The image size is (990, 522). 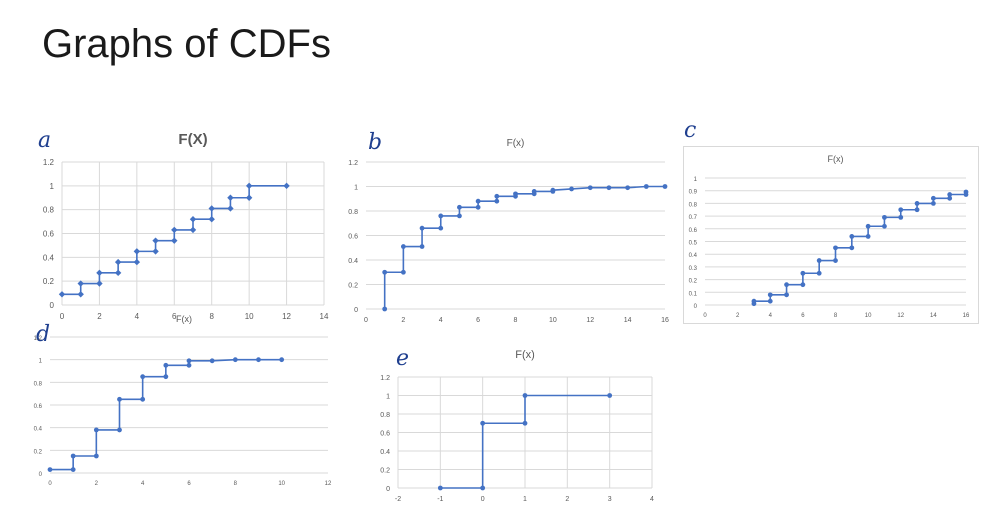 I want to click on chart-b-series-line, so click(x=524, y=247).